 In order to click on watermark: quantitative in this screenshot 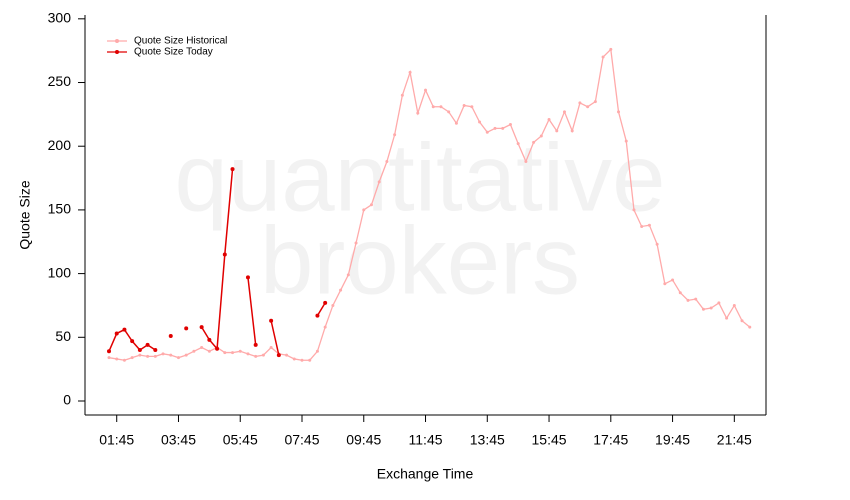, I will do `click(419, 177)`.